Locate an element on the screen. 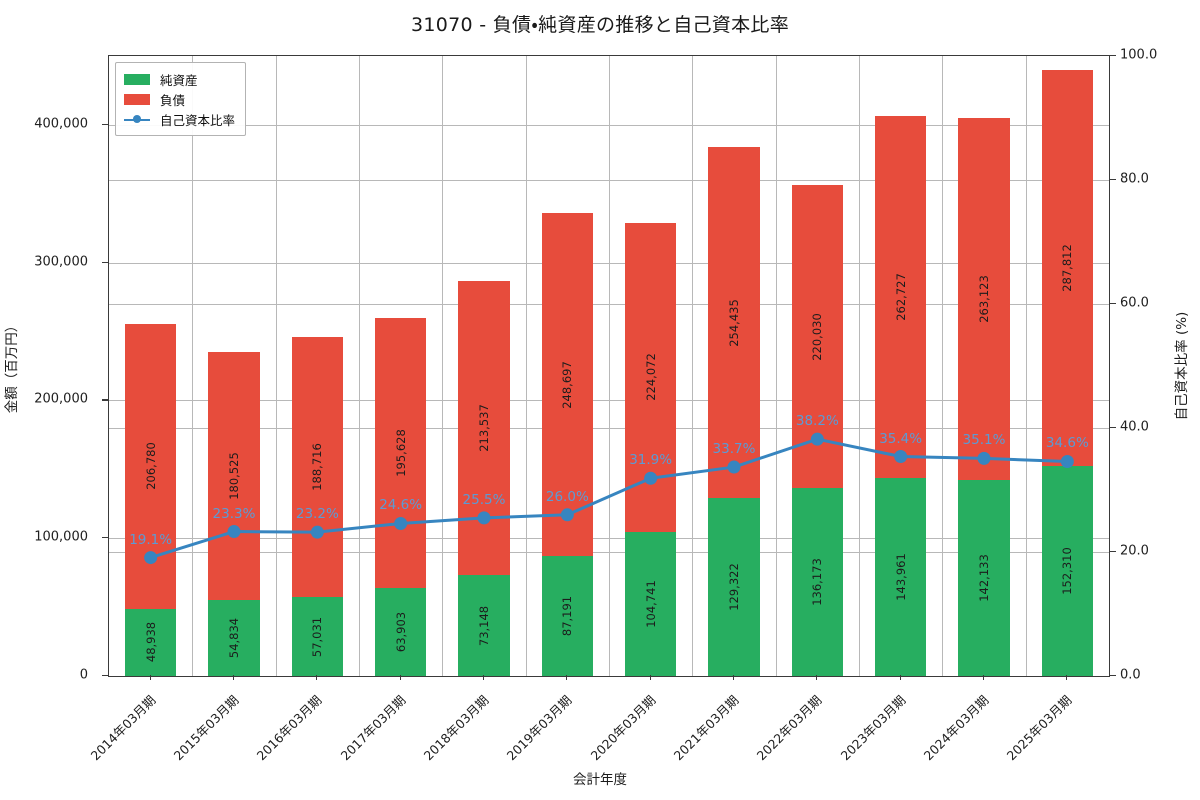 The height and width of the screenshot is (800, 1200). y-axis-tick-label-left: 400,000 is located at coordinates (61, 124).